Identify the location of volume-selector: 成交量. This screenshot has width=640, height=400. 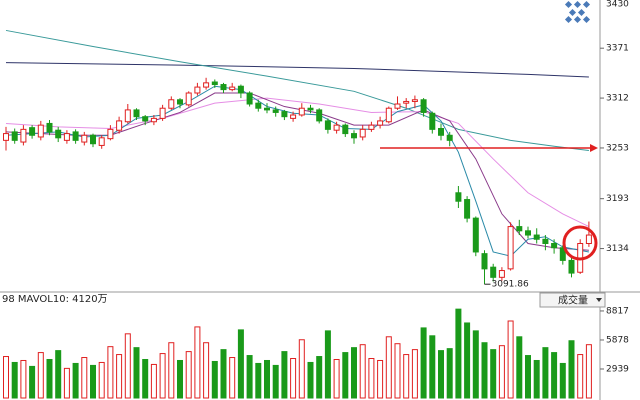
(572, 300).